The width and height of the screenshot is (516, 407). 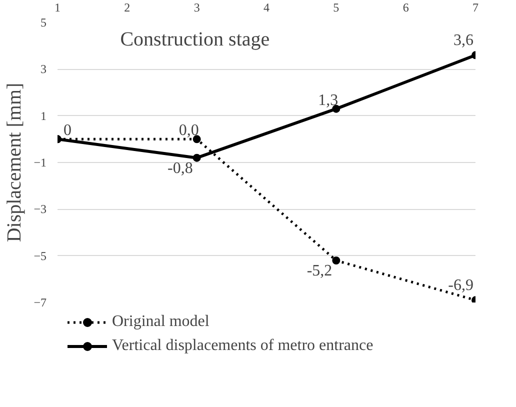 I want to click on x-tick-label: 6, so click(x=405, y=7).